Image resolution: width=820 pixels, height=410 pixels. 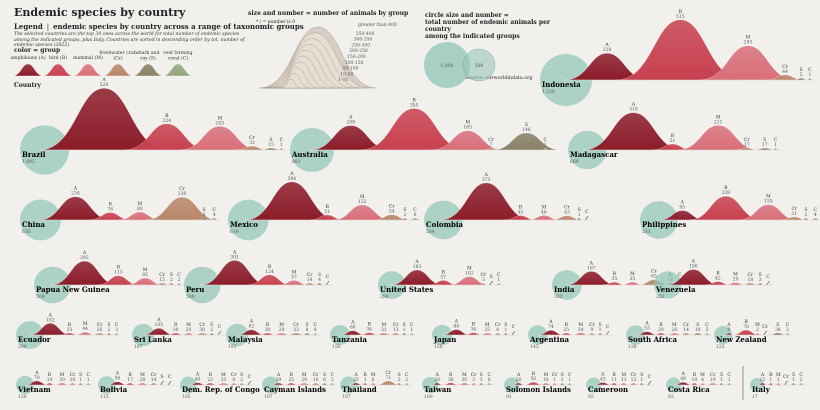 I want to click on cat-label-italy-b: B, so click(x=771, y=375).